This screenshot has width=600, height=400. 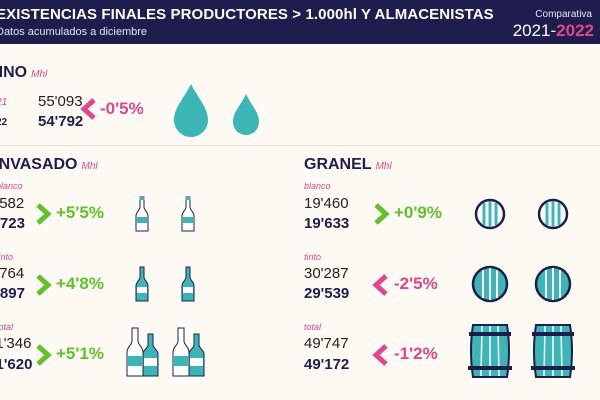 I want to click on granel-title: GRANEL, so click(x=338, y=164).